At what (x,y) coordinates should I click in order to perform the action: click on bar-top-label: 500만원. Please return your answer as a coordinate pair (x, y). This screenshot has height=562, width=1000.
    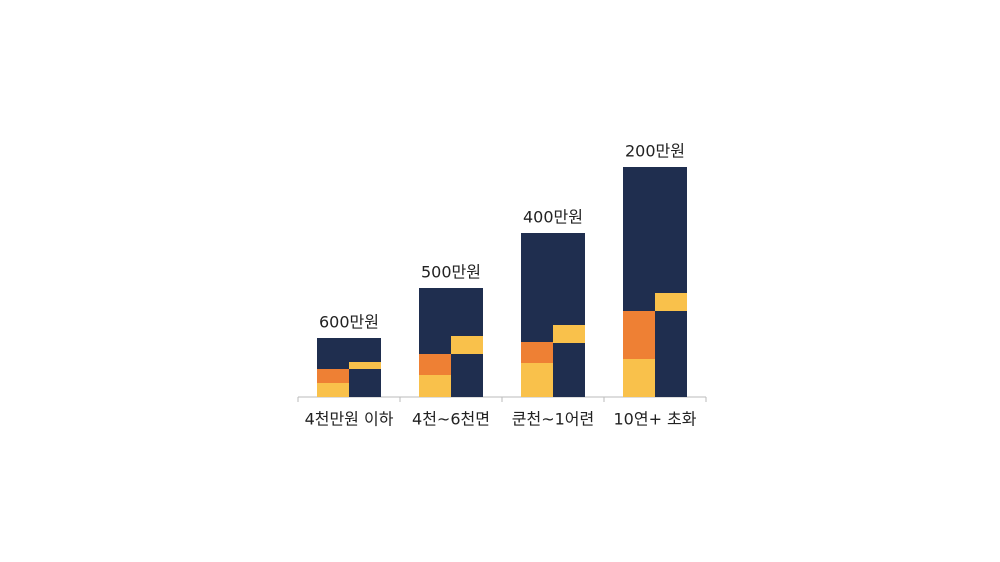
    Looking at the image, I should click on (451, 272).